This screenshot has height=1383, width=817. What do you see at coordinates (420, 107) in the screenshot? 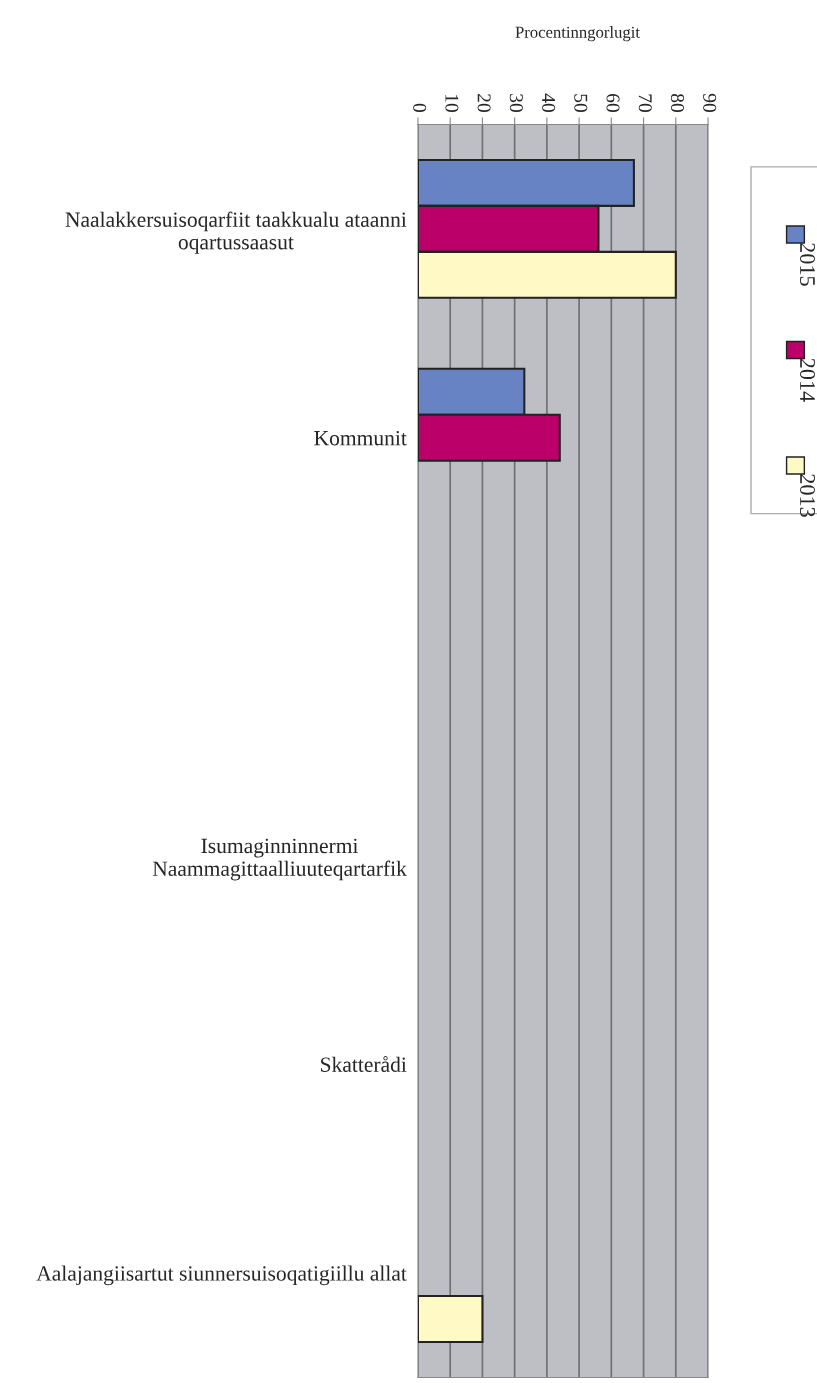
I see `x-tick-label: 0` at bounding box center [420, 107].